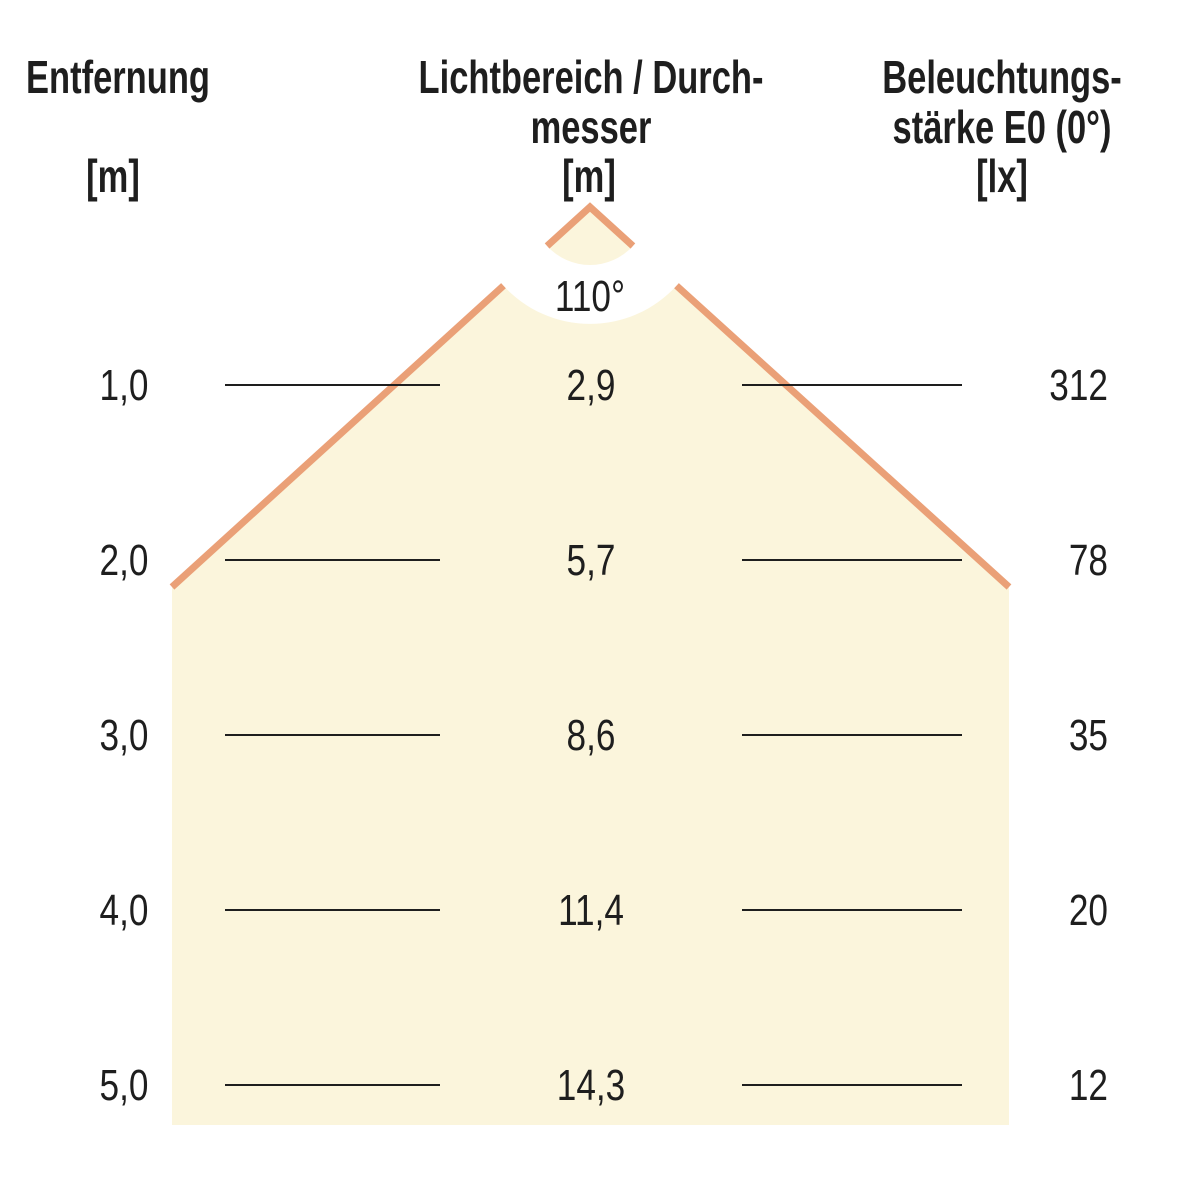  I want to click on cone-apex-wedge-edges, so click(590, 225).